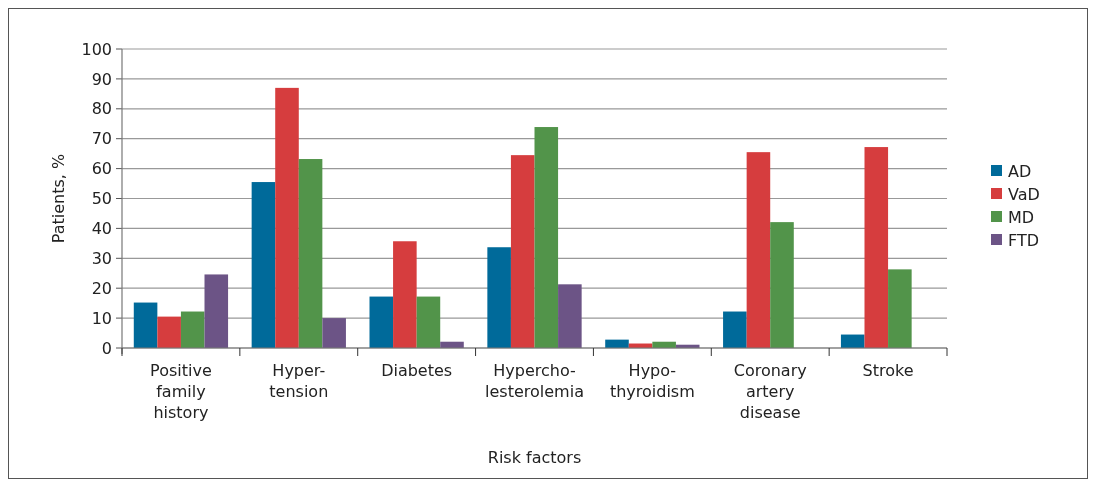 Image resolution: width=1096 pixels, height=487 pixels. I want to click on legend-label: FTD, so click(1024, 240).